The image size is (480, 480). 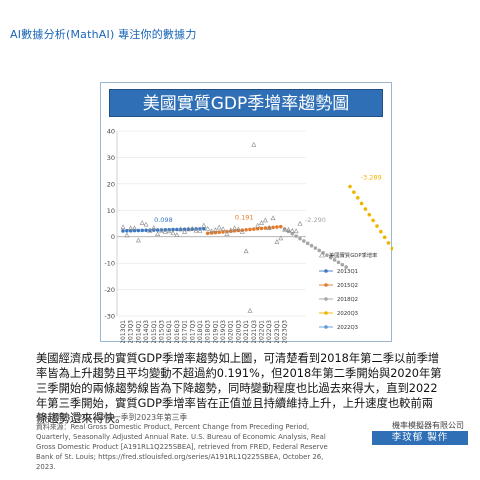 I want to click on x-tick-label: 2018Q3, so click(x=208, y=331).